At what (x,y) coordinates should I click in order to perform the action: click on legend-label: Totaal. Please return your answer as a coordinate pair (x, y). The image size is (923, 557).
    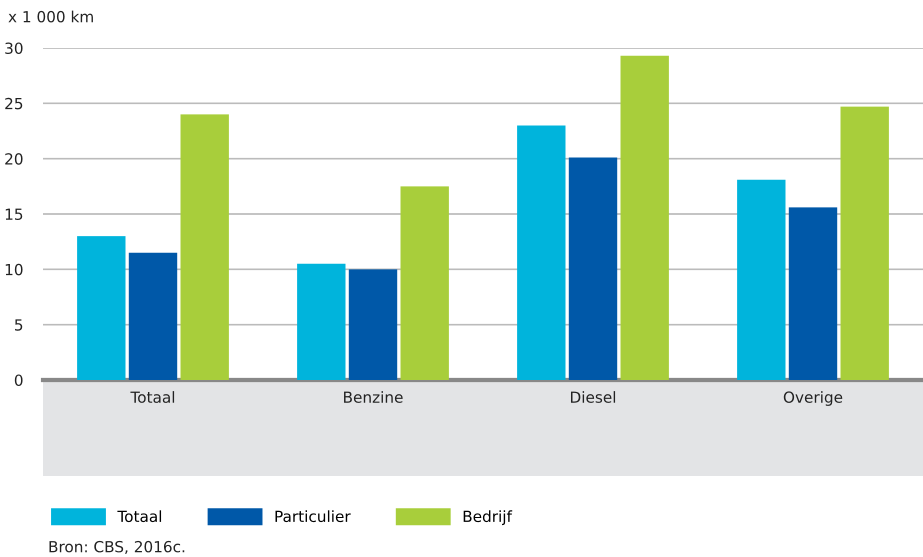
    Looking at the image, I should click on (139, 516).